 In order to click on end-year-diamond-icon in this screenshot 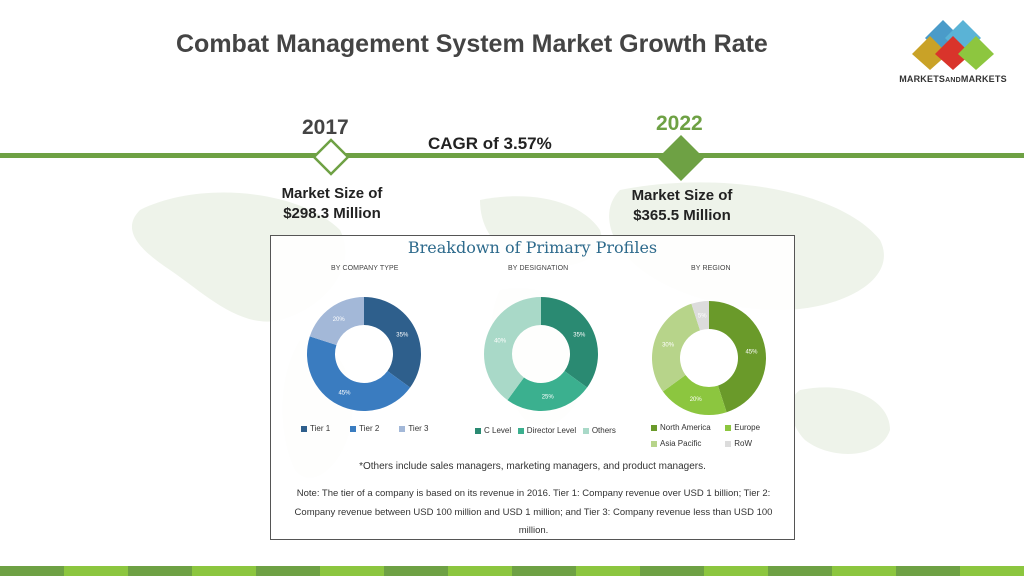, I will do `click(681, 158)`.